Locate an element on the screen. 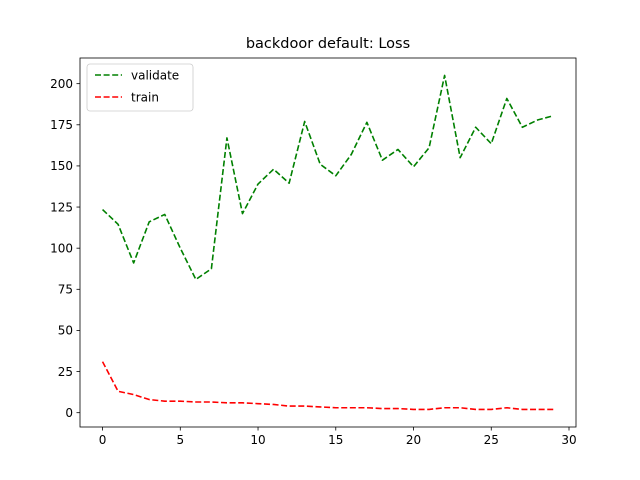 The width and height of the screenshot is (640, 480). x-tick-label: 30 is located at coordinates (568, 440).